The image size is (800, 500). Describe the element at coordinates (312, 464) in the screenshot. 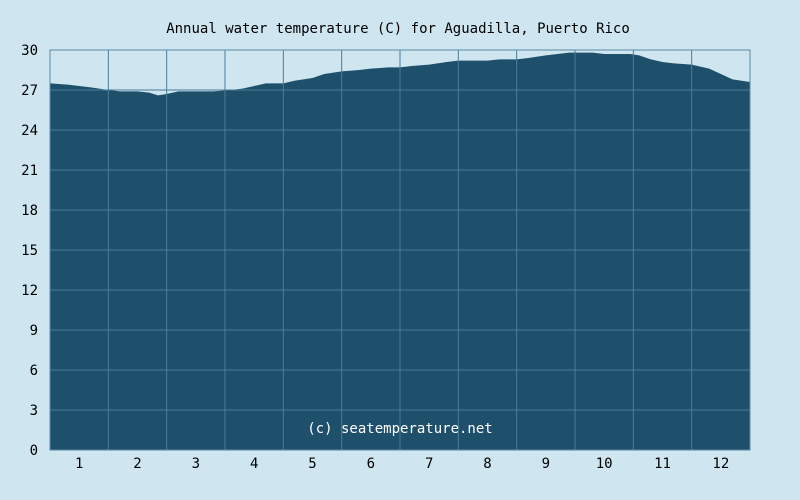

I see `x-tick-label: 5` at that location.